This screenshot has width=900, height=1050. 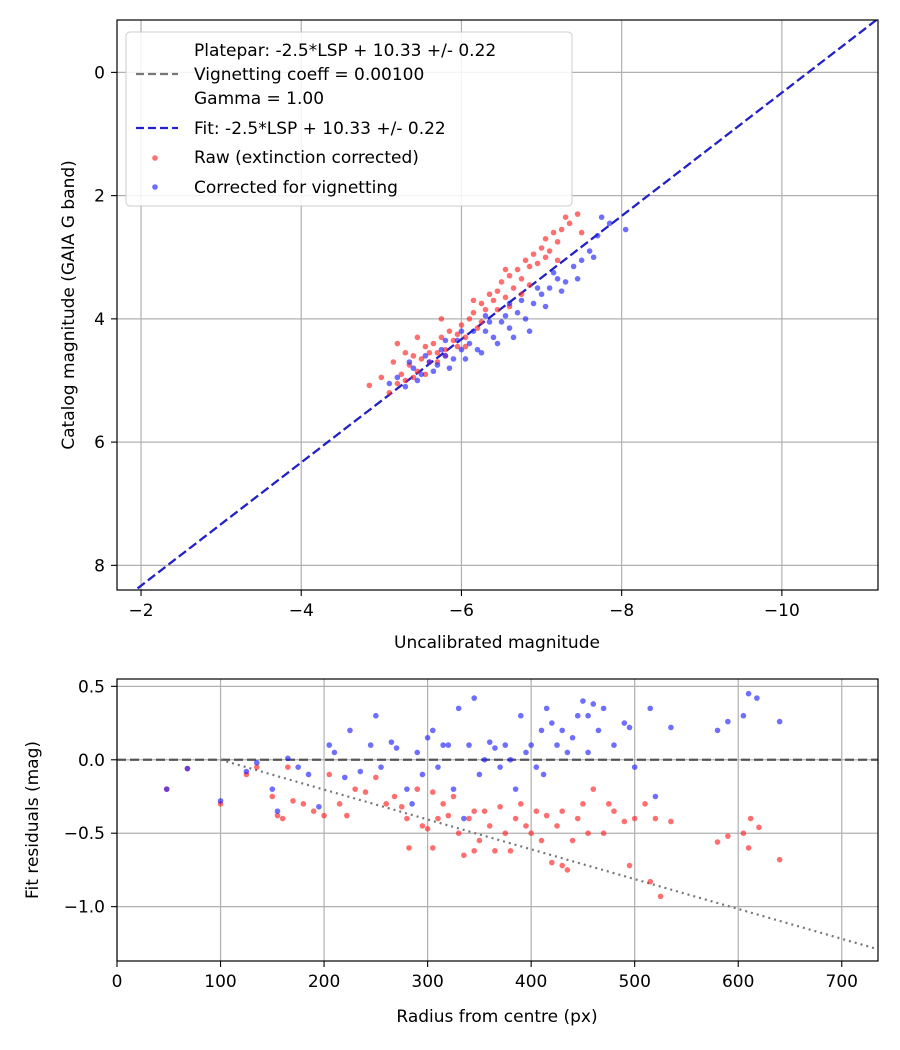 What do you see at coordinates (259, 99) in the screenshot?
I see `legend-gamma-text: Gamma = 1.00` at bounding box center [259, 99].